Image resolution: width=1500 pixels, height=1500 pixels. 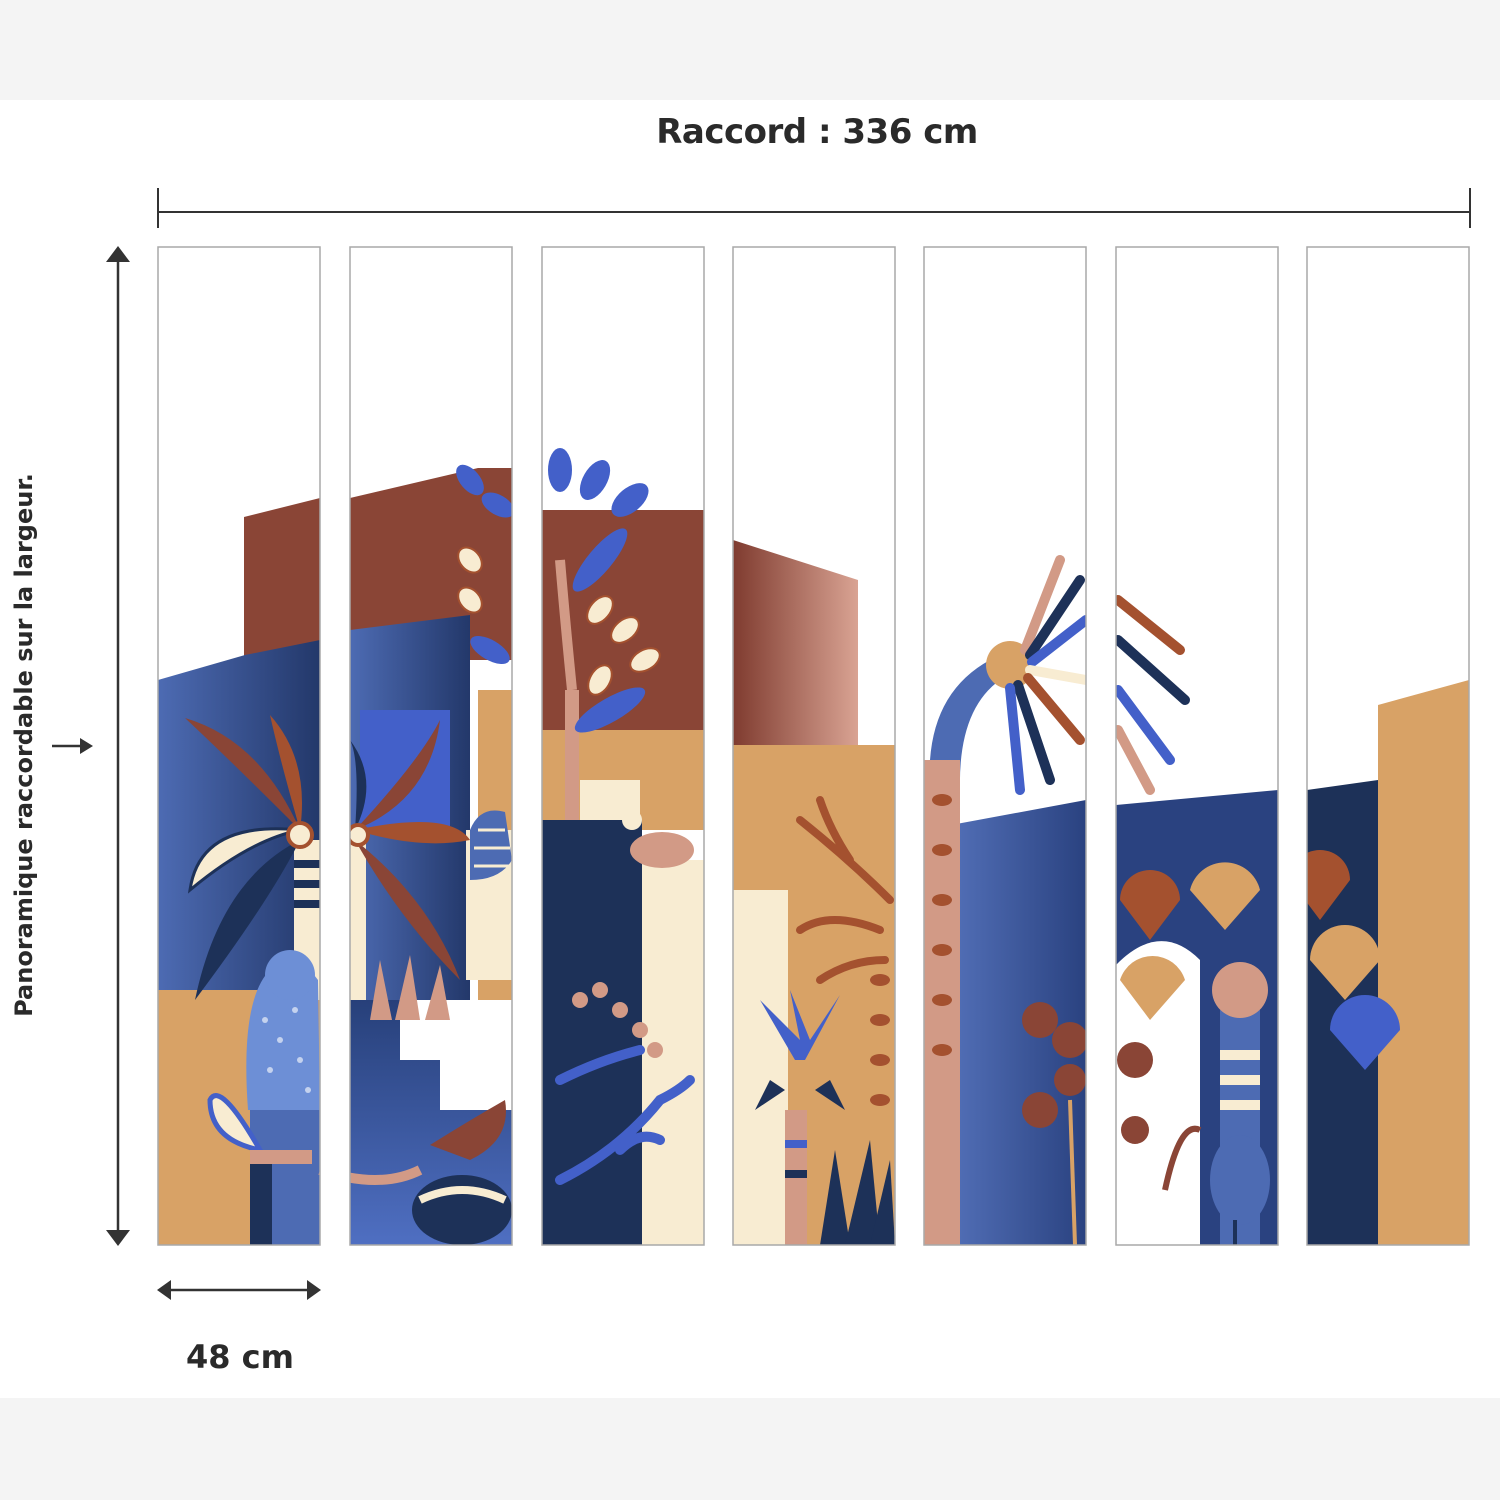 I want to click on seagull, so click(x=658, y=839).